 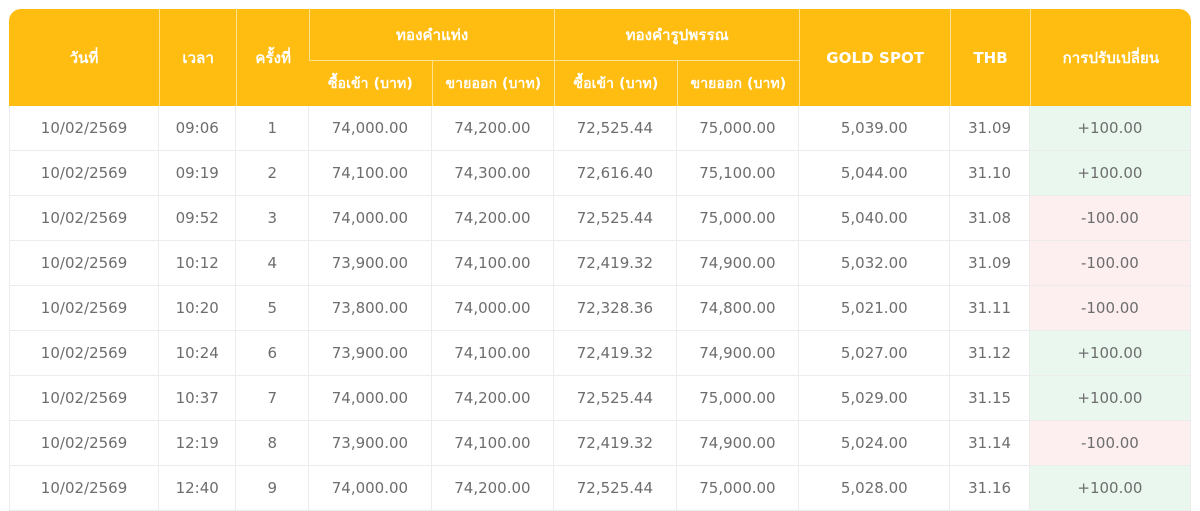 I want to click on cell-ornament-buy: 72,616.40, so click(x=615, y=173).